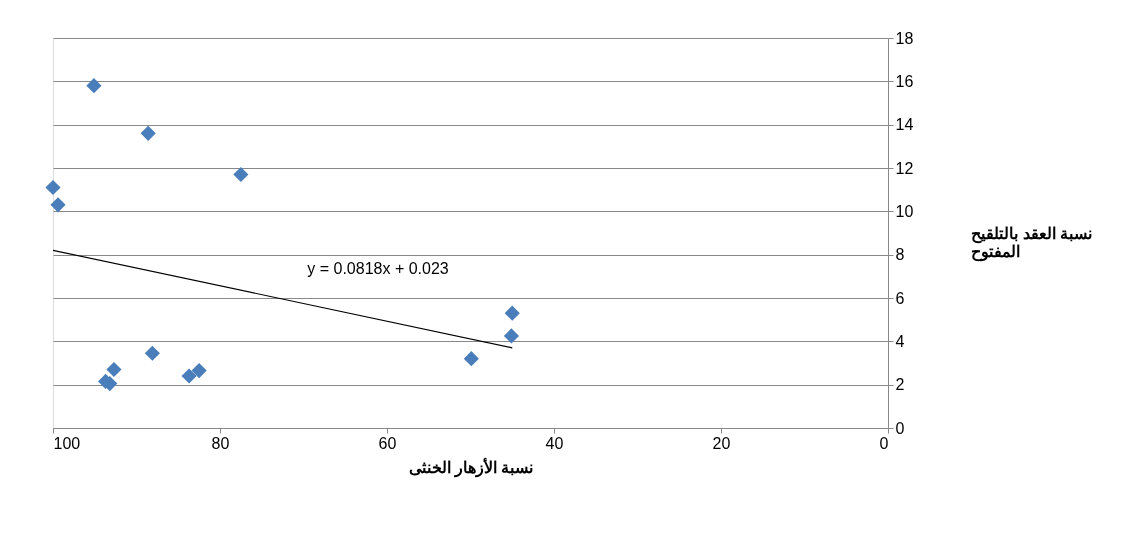 Image resolution: width=1123 pixels, height=540 pixels. What do you see at coordinates (220, 443) in the screenshot?
I see `x-tick-label: 80` at bounding box center [220, 443].